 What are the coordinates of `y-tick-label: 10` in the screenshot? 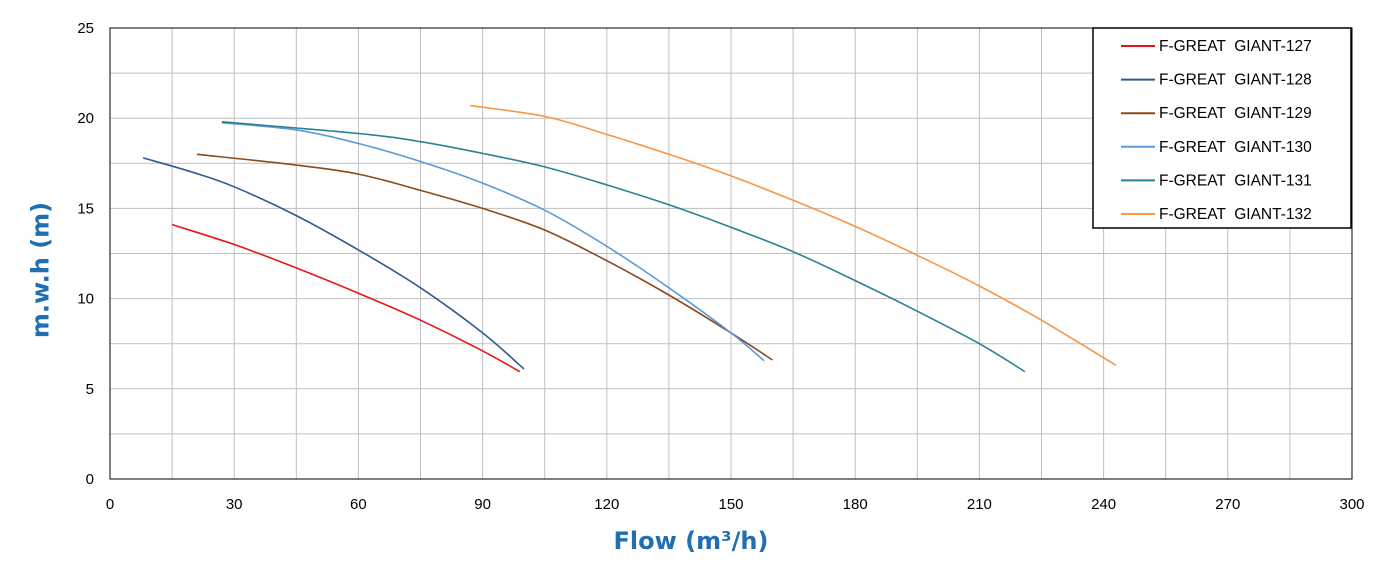 It's located at (85, 299).